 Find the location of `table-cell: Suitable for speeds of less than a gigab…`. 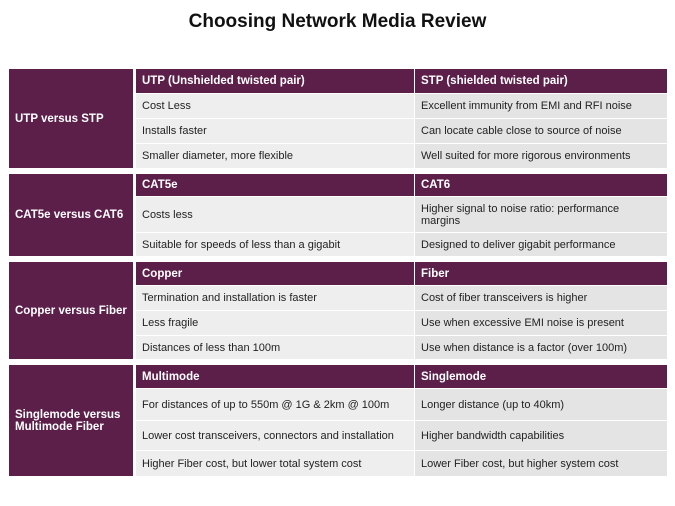

table-cell: Suitable for speeds of less than a gigab… is located at coordinates (274, 244).